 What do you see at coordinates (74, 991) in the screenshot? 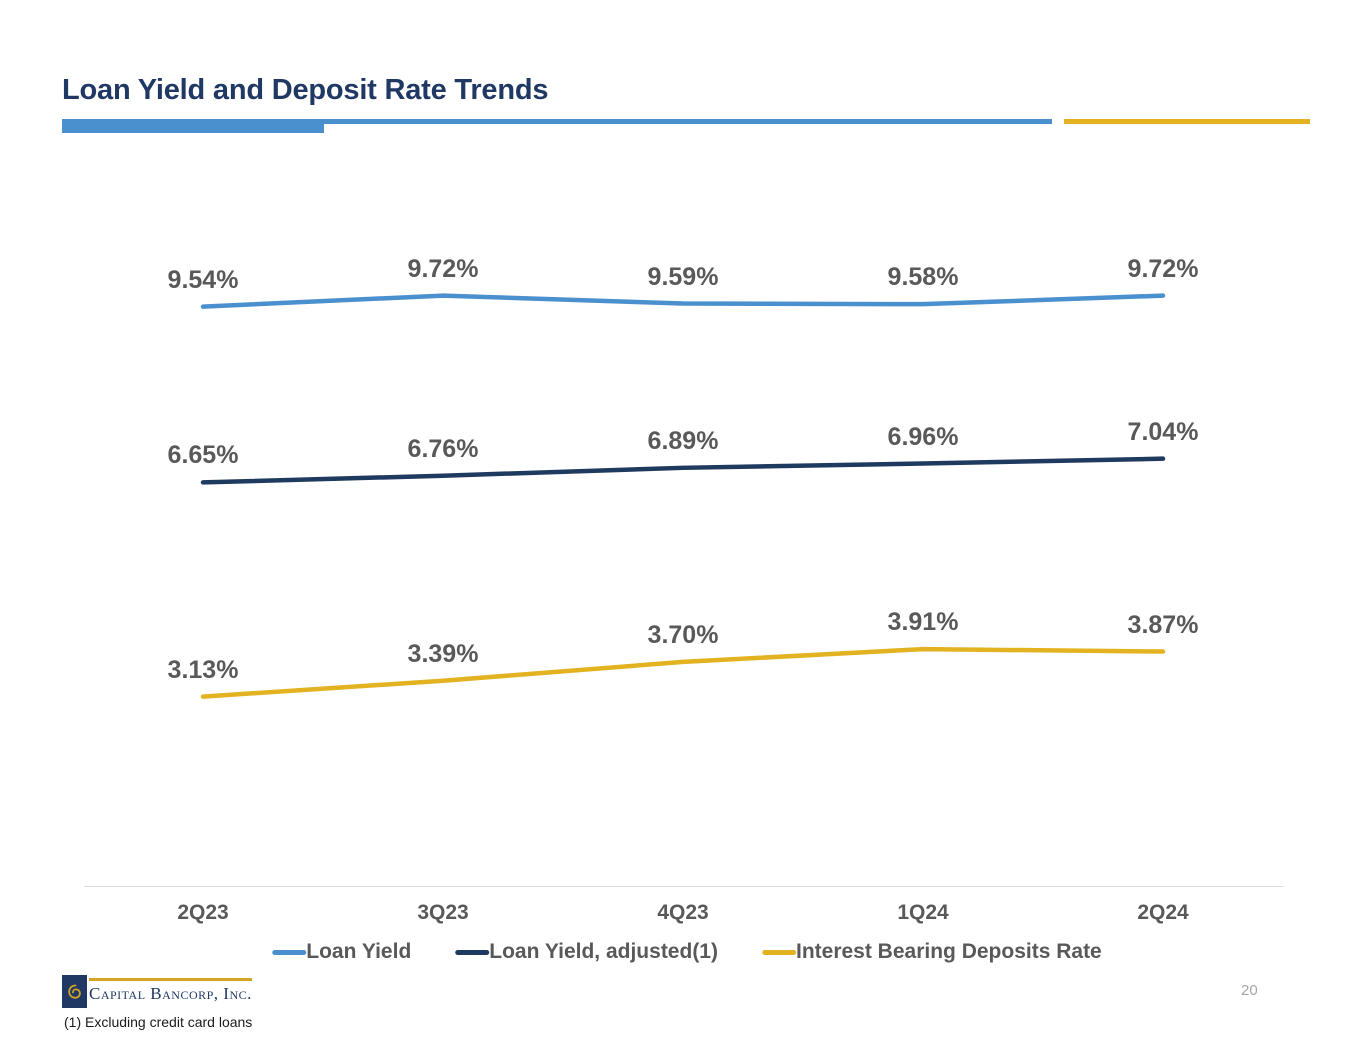
I see `logo-swirl-icon` at bounding box center [74, 991].